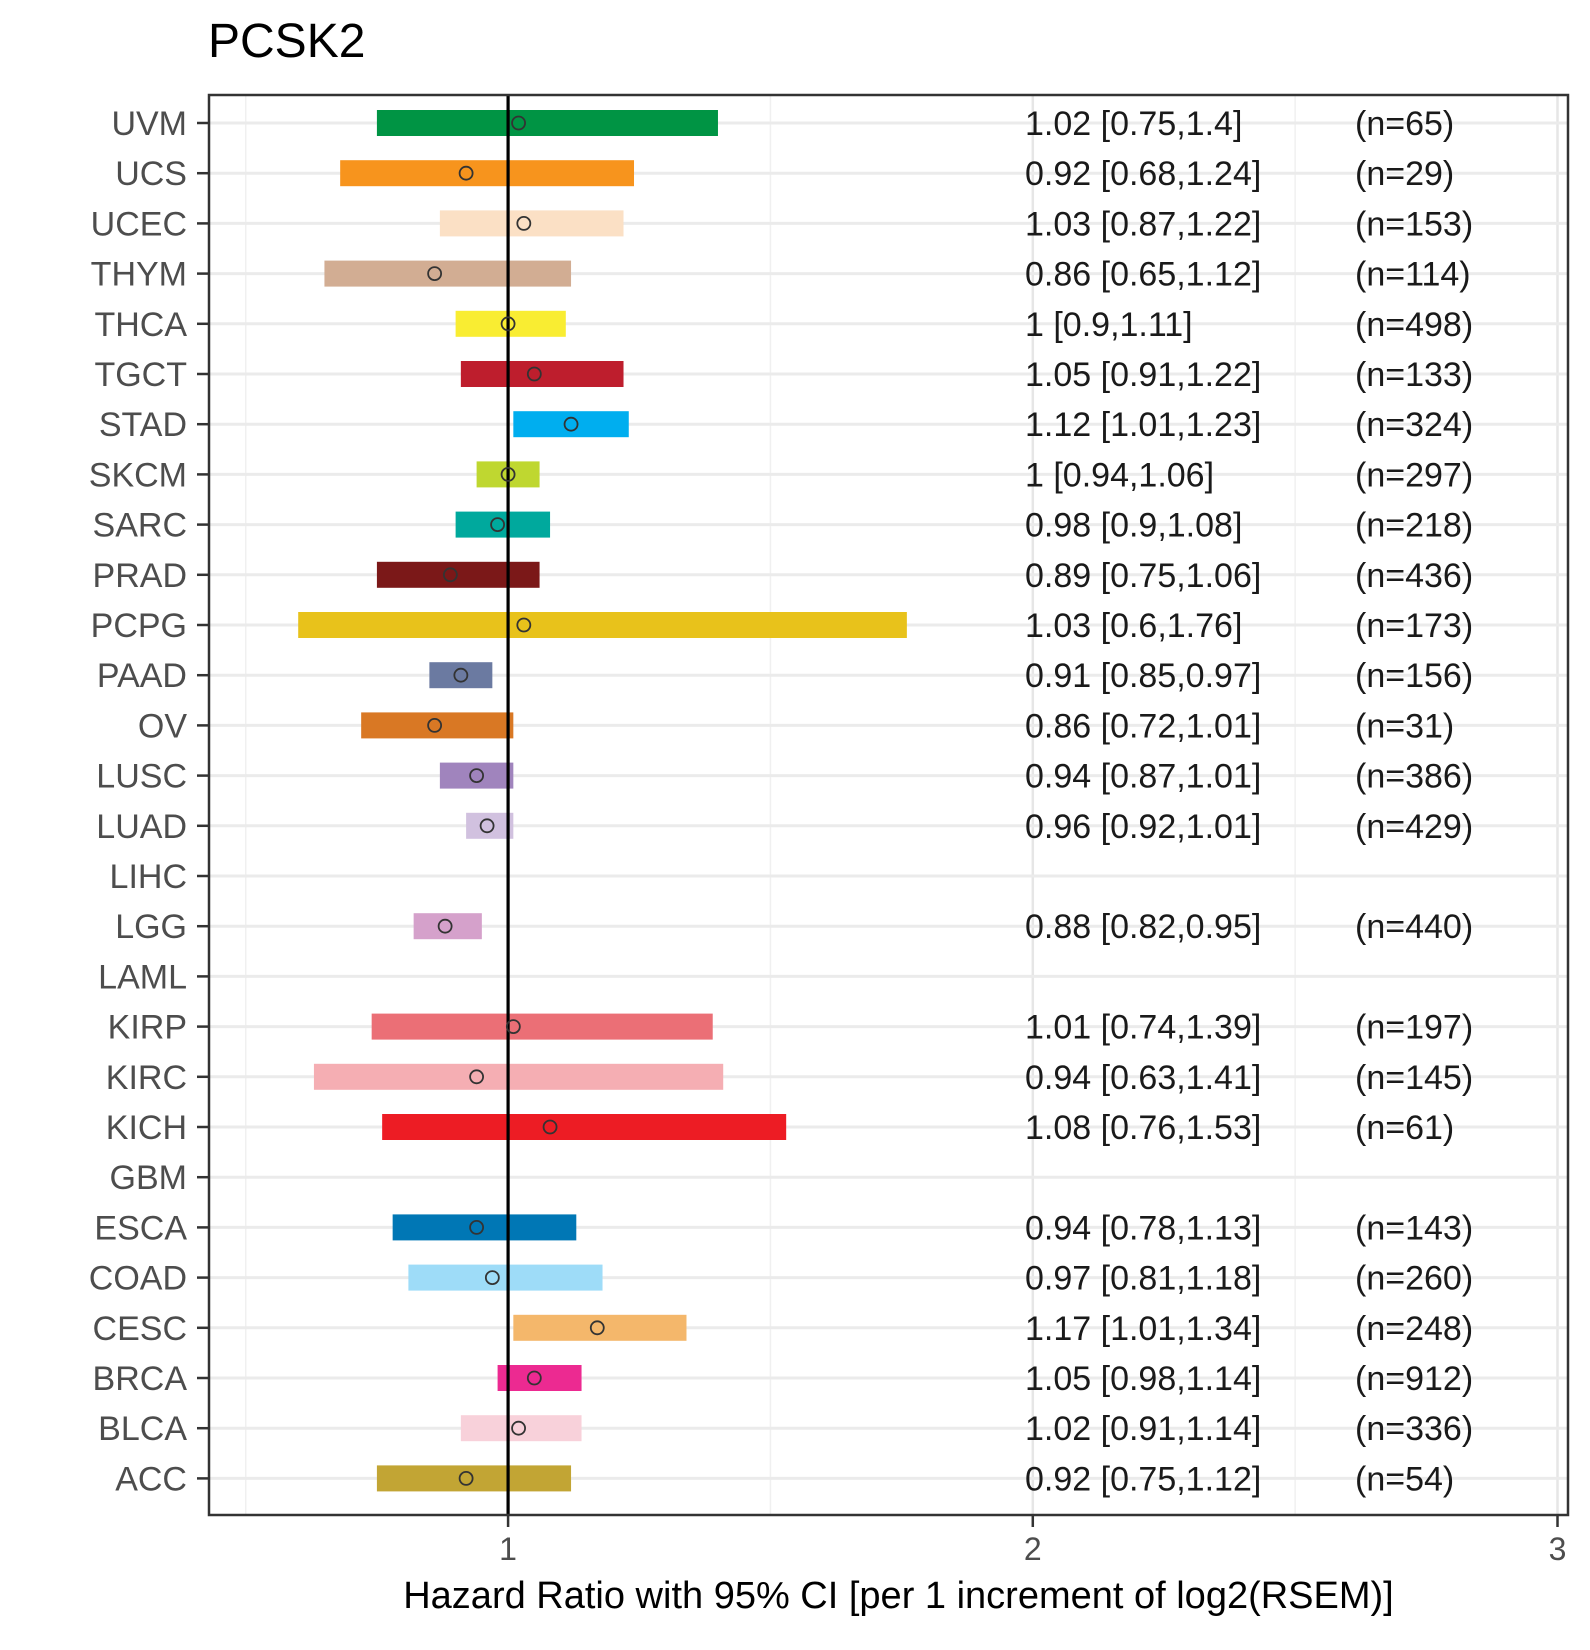  What do you see at coordinates (1133, 526) in the screenshot?
I see `hr-ci-text: 0.98 [0.9,1.08]` at bounding box center [1133, 526].